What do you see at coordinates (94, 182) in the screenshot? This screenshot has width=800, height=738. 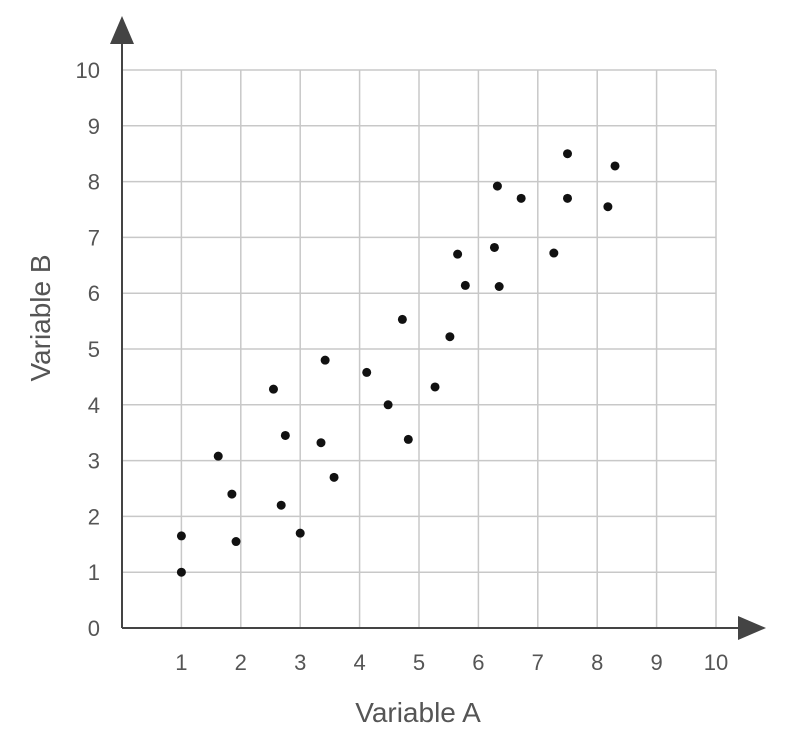 I see `y-tick-label: 8` at bounding box center [94, 182].